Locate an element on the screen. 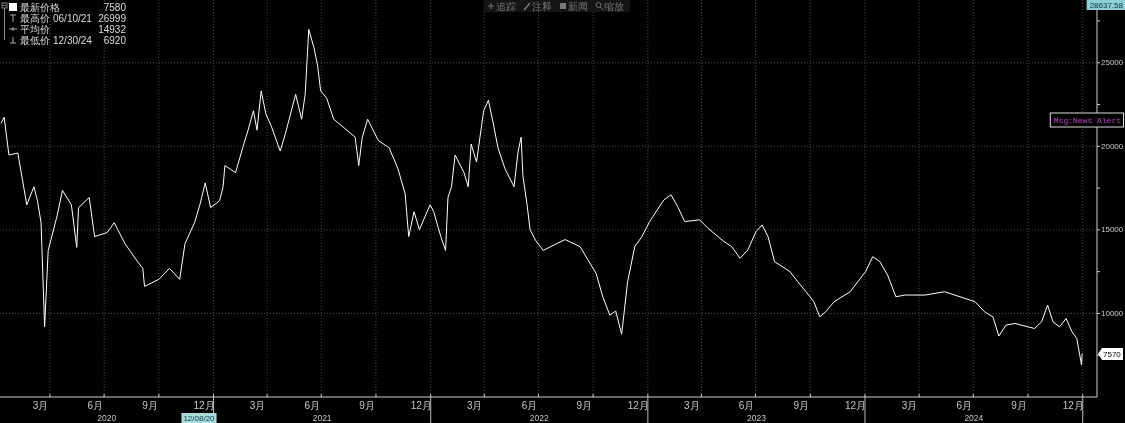 Image resolution: width=1125 pixels, height=423 pixels. annotation: 最高价 06/10/21 26999 is located at coordinates (73, 18).